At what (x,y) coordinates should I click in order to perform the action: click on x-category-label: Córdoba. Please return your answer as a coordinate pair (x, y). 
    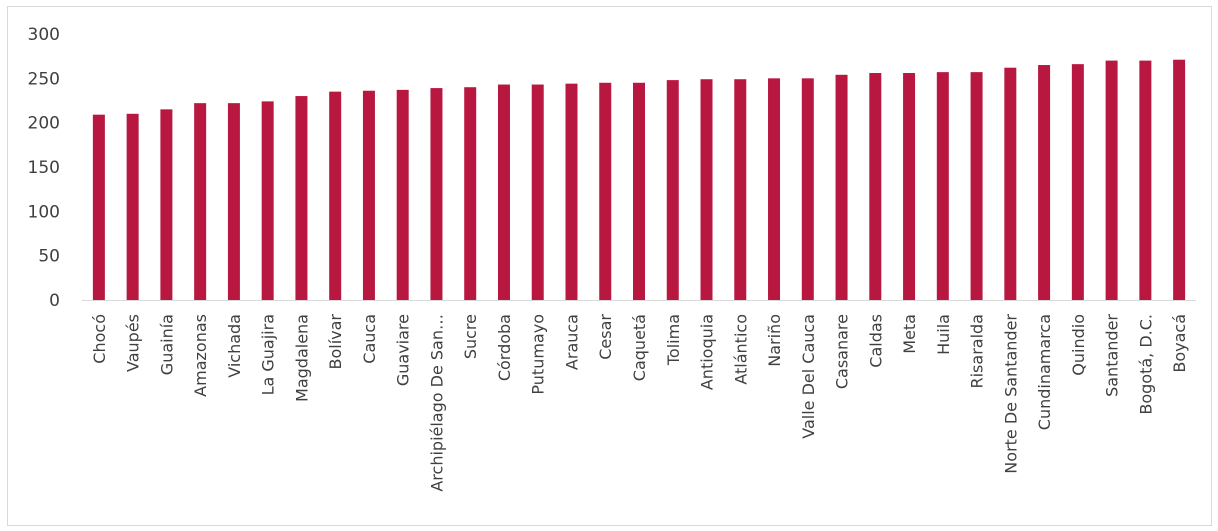
    Looking at the image, I should click on (504, 347).